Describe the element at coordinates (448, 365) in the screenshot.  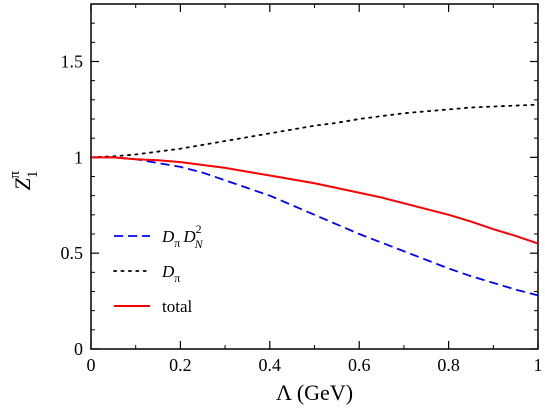
I see `x-tick-label: 0.8` at that location.